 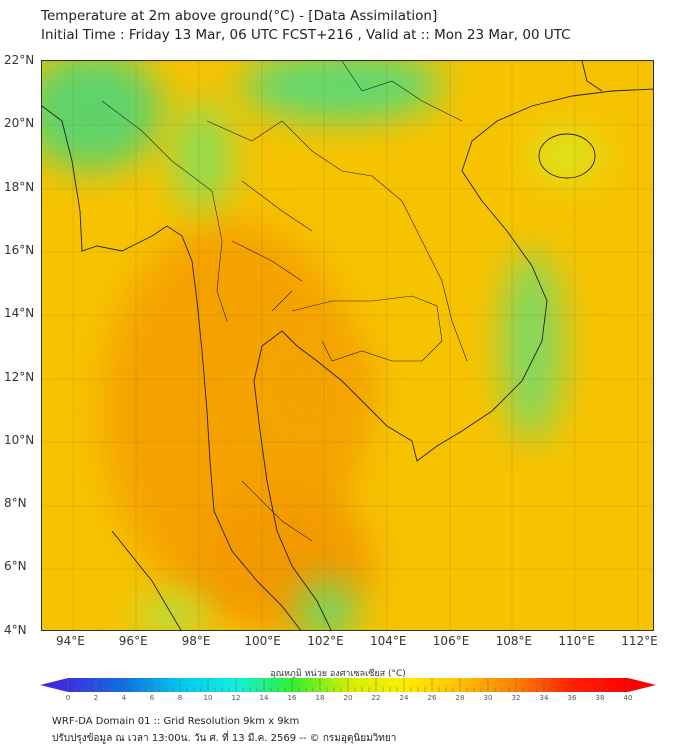 What do you see at coordinates (15, 503) in the screenshot?
I see `lat-label: 8°N` at bounding box center [15, 503].